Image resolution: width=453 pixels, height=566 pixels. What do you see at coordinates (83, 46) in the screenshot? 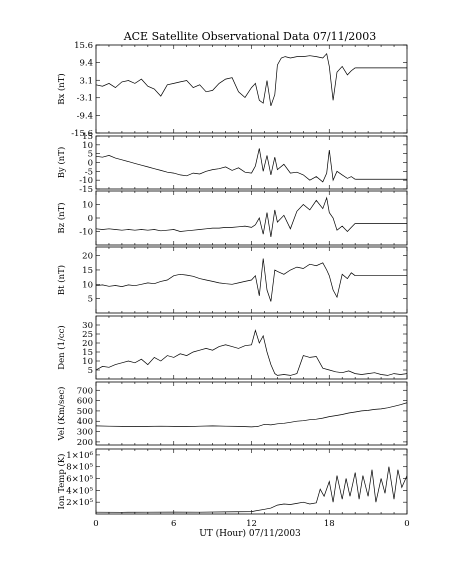
I see `y-tick-label: 15.6` at bounding box center [83, 46].